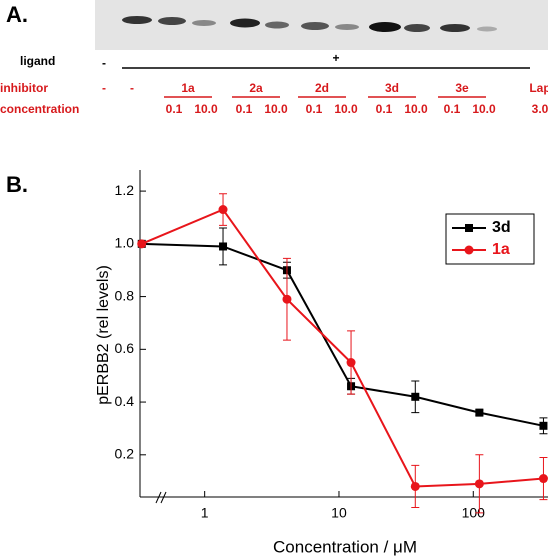 Image resolution: width=548 pixels, height=560 pixels. What do you see at coordinates (17, 184) in the screenshot?
I see `panel-label: B.` at bounding box center [17, 184].